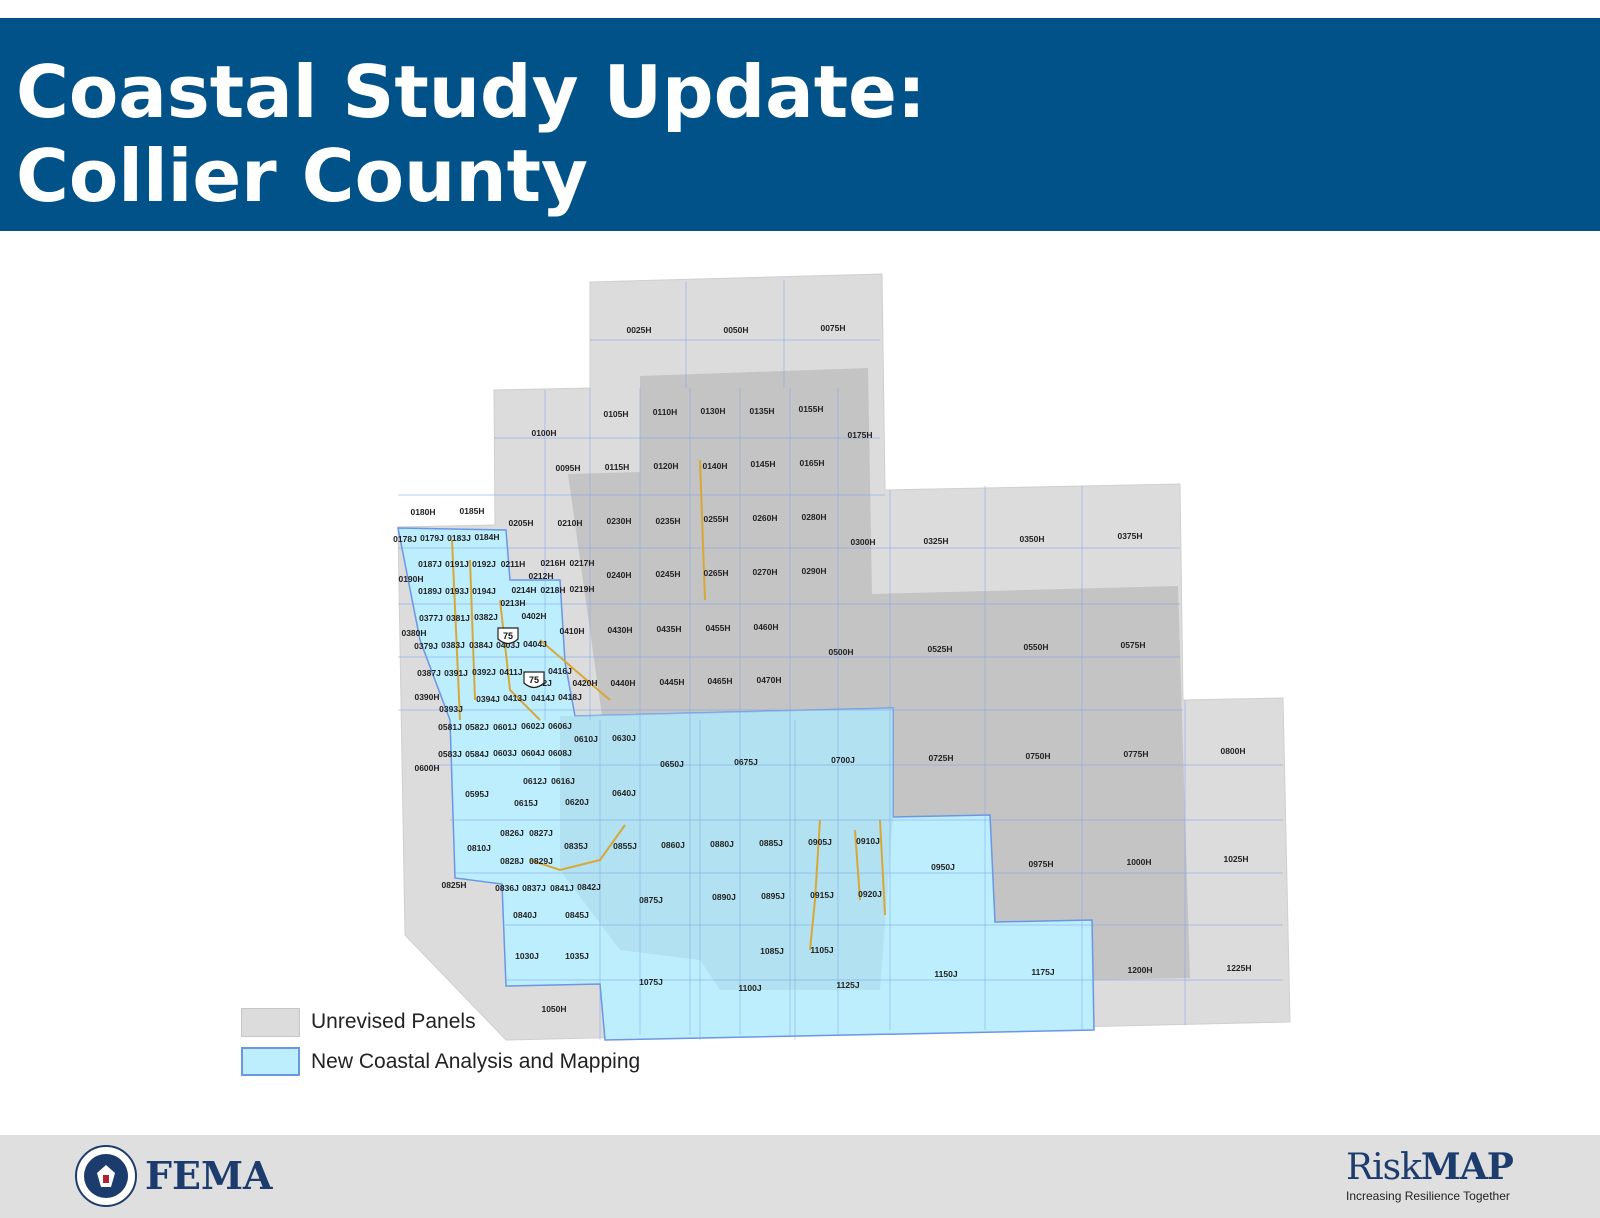 This screenshot has width=1600, height=1218. I want to click on panel-label: 0445H, so click(671, 682).